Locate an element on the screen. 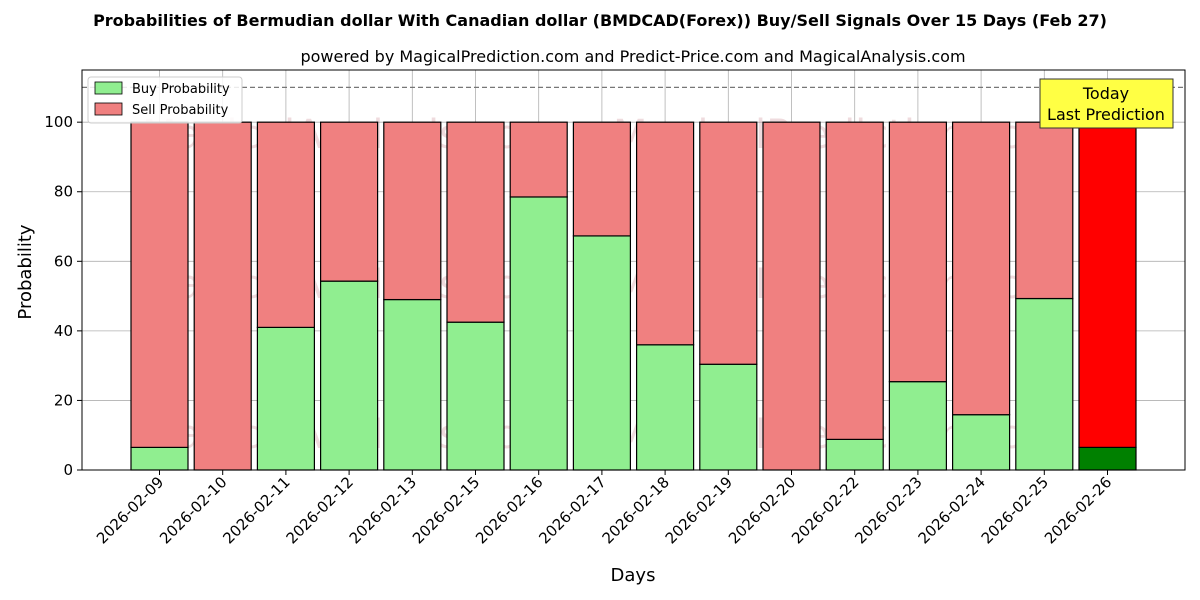 This screenshot has height=600, width=1200. y-tick-label: 20 is located at coordinates (63, 400).